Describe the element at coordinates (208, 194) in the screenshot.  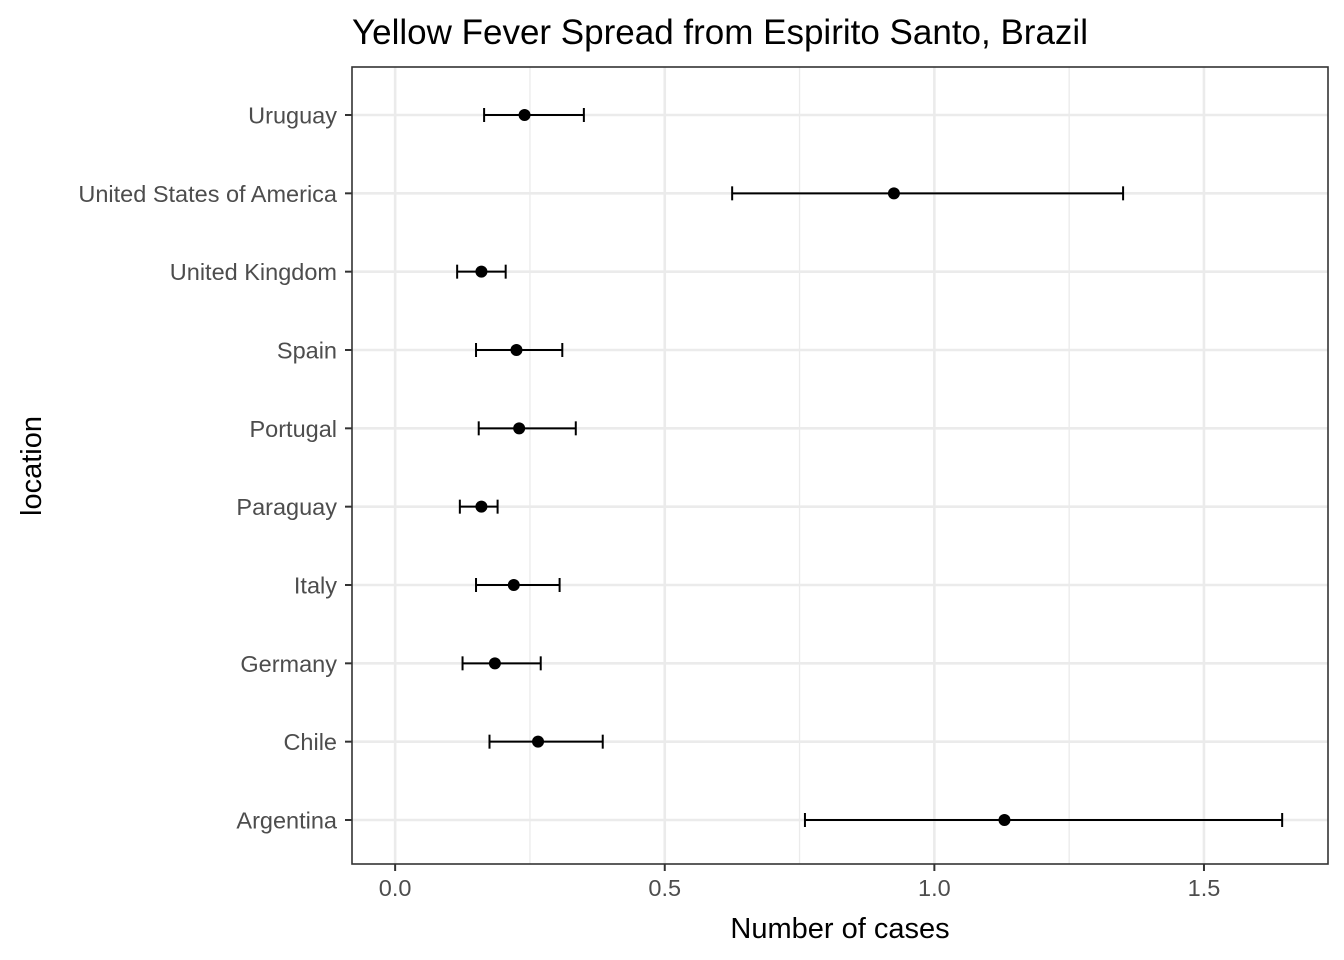
I see `y-tick-label: United States of America` at that location.